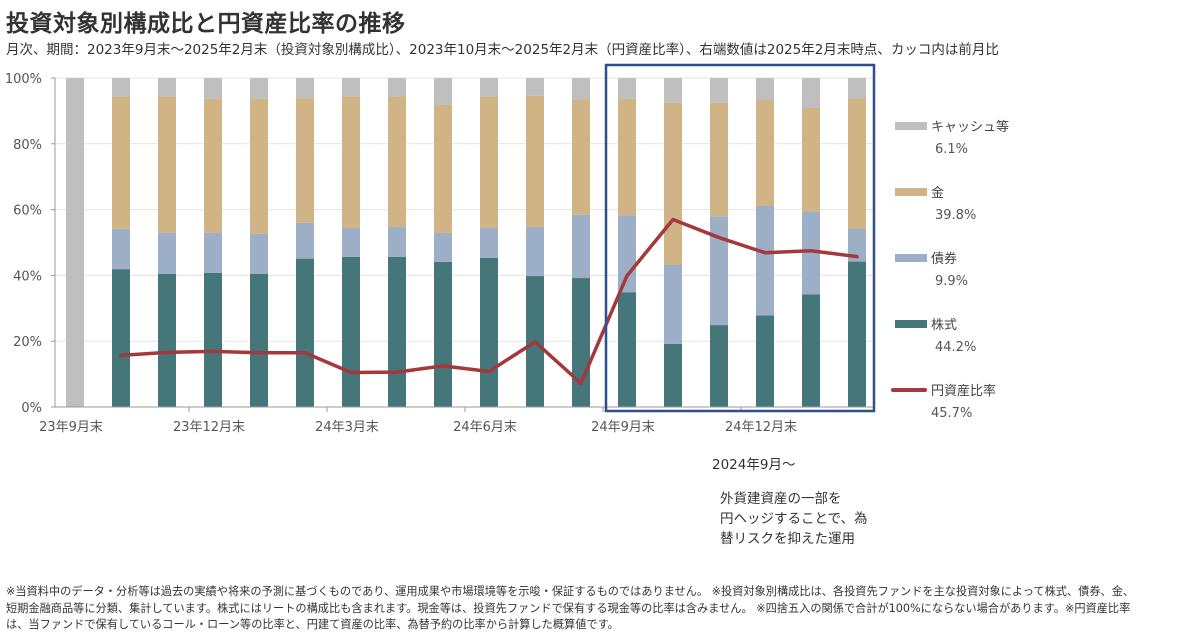 The image size is (1200, 639). What do you see at coordinates (754, 465) in the screenshot?
I see `annotation-heading: 2024年9月～` at bounding box center [754, 465].